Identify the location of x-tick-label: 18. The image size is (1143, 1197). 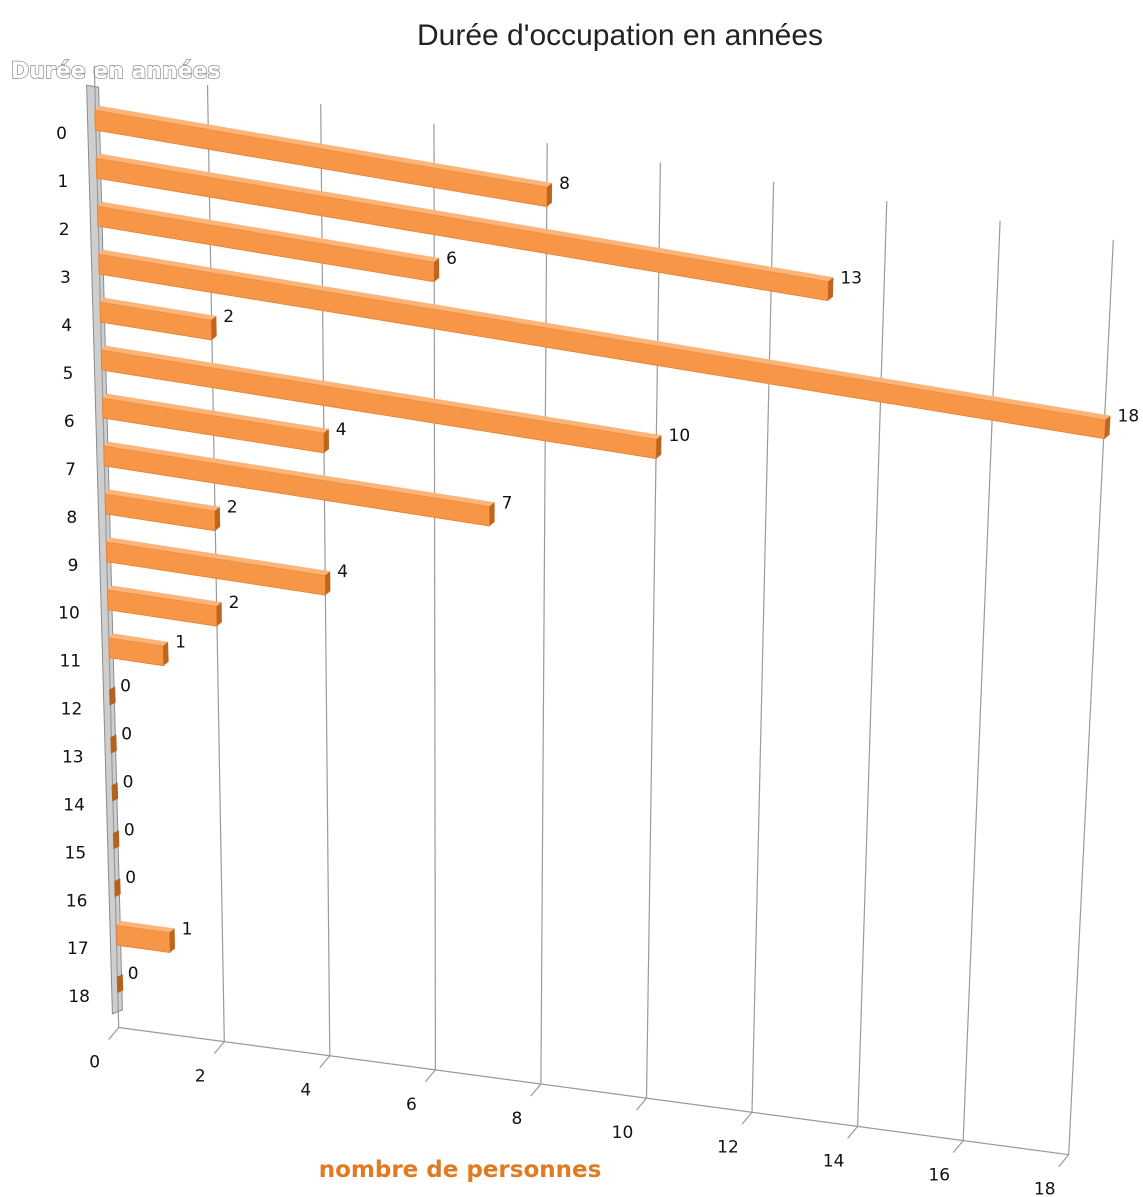
(1045, 1188).